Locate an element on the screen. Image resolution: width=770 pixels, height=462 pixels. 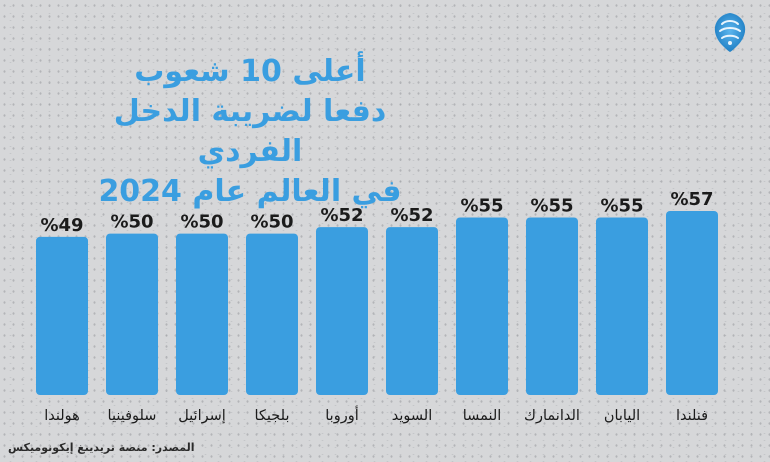
category-label: فنلندا is located at coordinates (692, 416).